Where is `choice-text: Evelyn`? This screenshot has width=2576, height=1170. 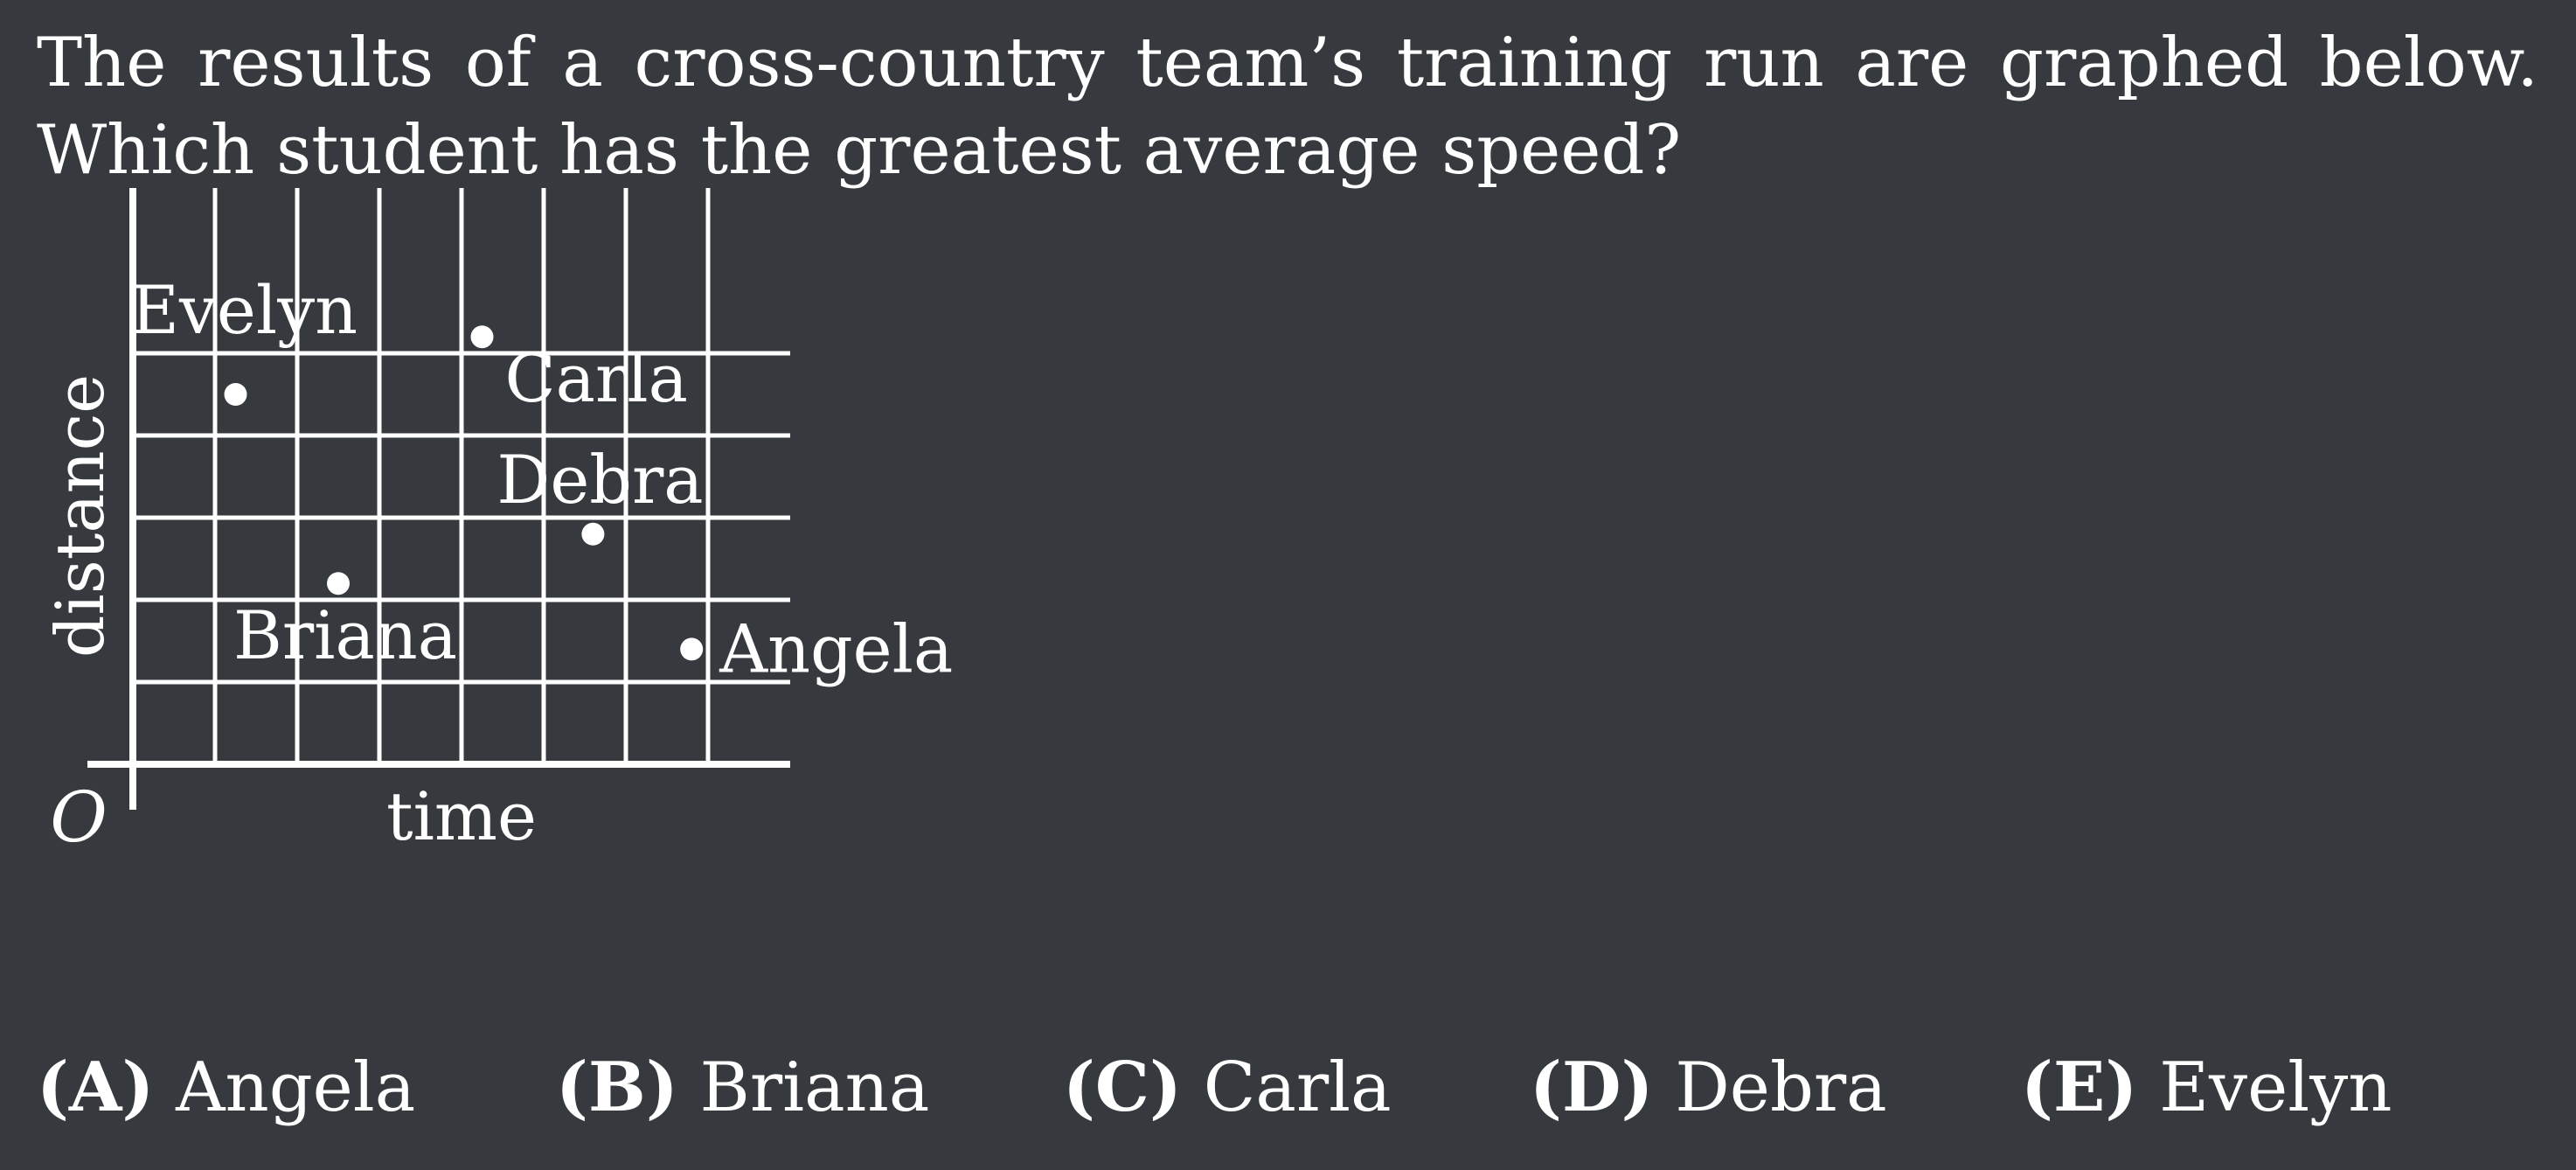 choice-text: Evelyn is located at coordinates (2275, 1087).